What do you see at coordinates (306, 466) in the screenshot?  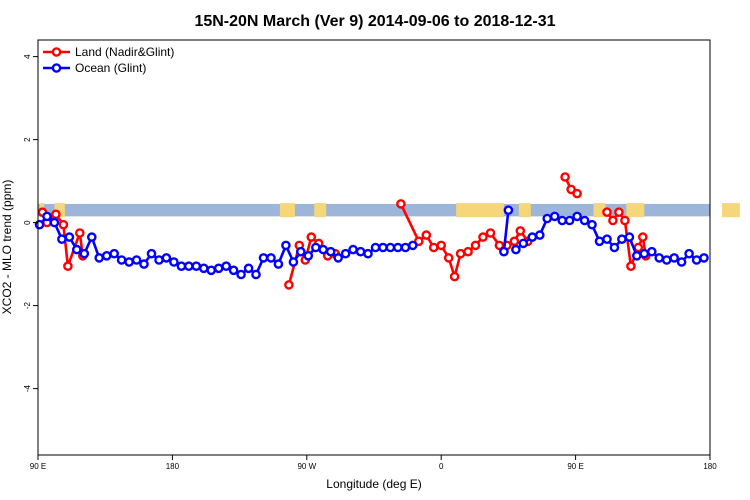 I see `x-tick-label: 90 W` at bounding box center [306, 466].